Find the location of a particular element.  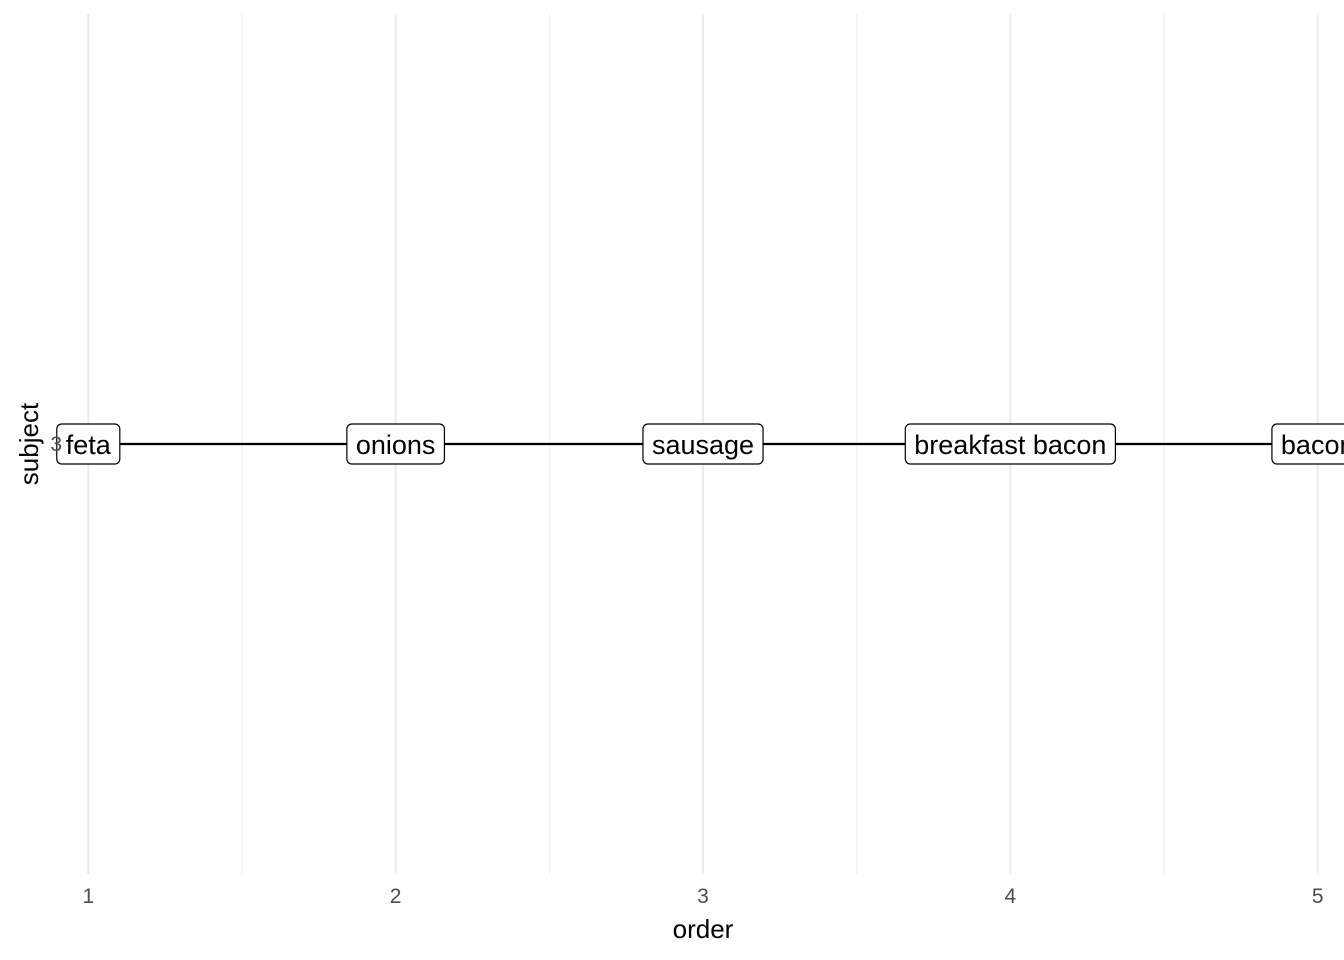

y-tick-labels: 3 is located at coordinates (56, 444).